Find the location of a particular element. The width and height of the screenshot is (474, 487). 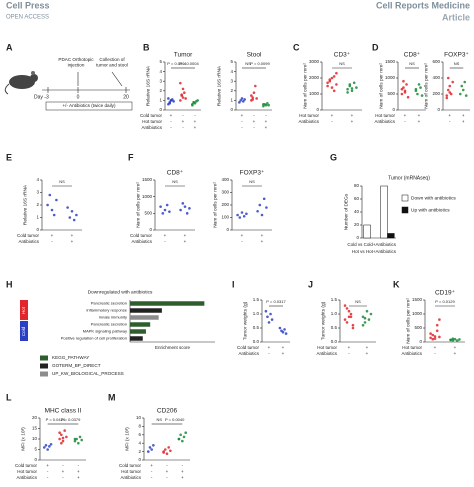

y-axis-label: Number of DEGs is located at coordinates (346, 211).